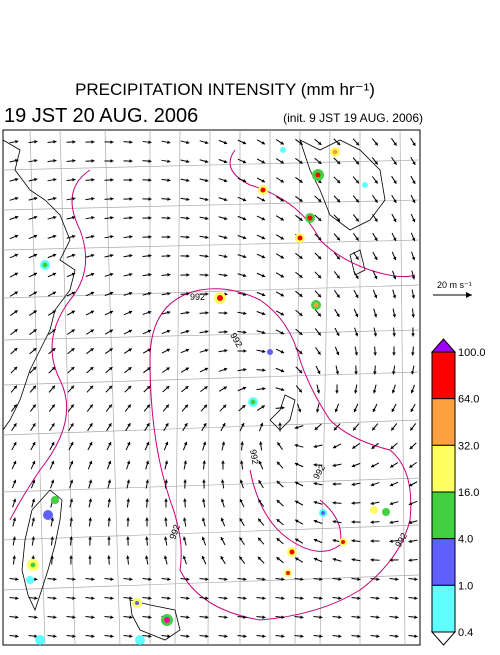  I want to click on vector-scale: 20 m s⁻¹, so click(452, 289).